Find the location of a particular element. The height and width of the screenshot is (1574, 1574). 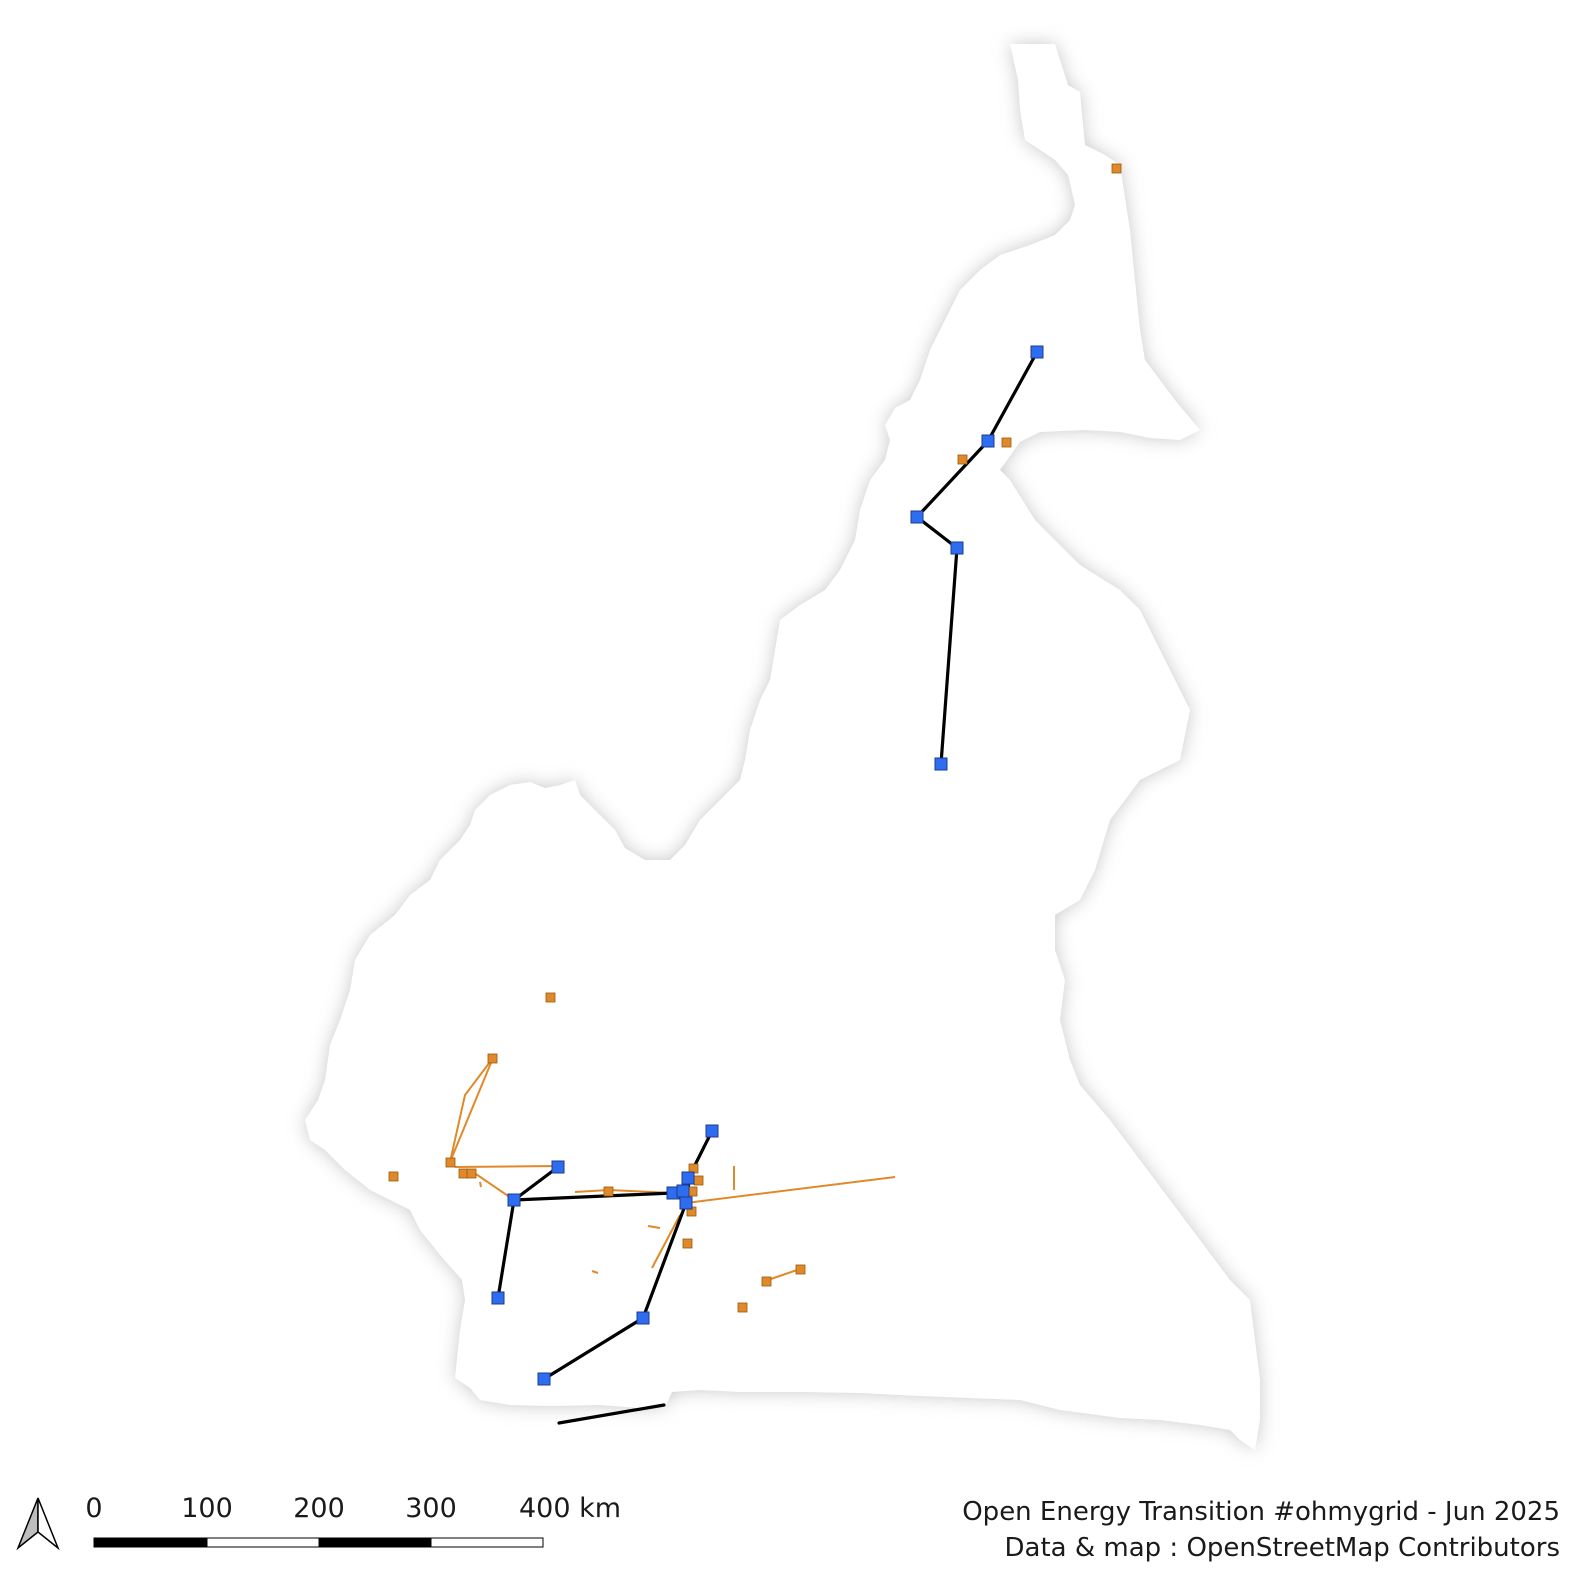

scale-label-400: 400 km is located at coordinates (570, 1508).